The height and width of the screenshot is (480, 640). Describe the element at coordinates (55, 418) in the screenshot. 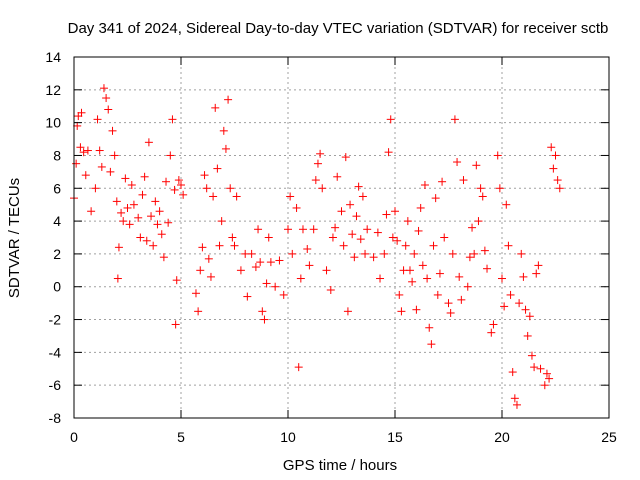

I see `y-tick-label: -8` at that location.